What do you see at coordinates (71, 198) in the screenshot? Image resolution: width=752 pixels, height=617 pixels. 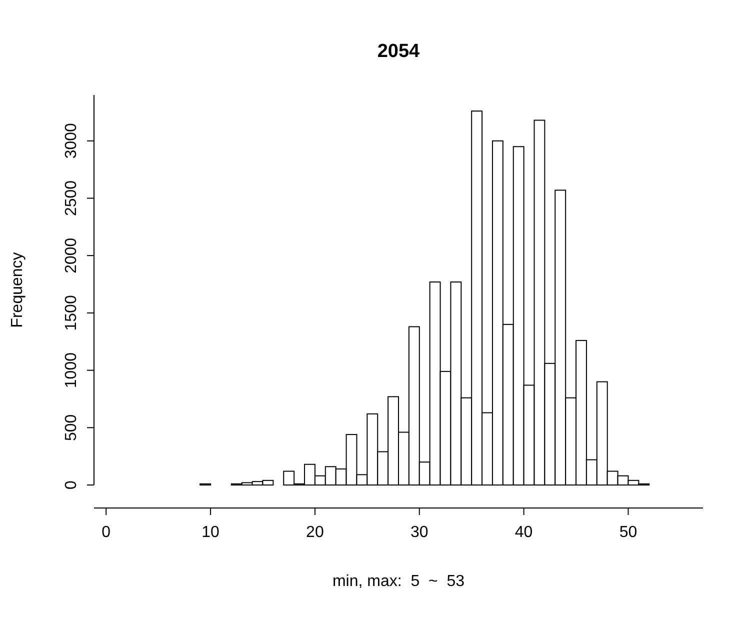 I see `y-tick-label: 2500` at bounding box center [71, 198].